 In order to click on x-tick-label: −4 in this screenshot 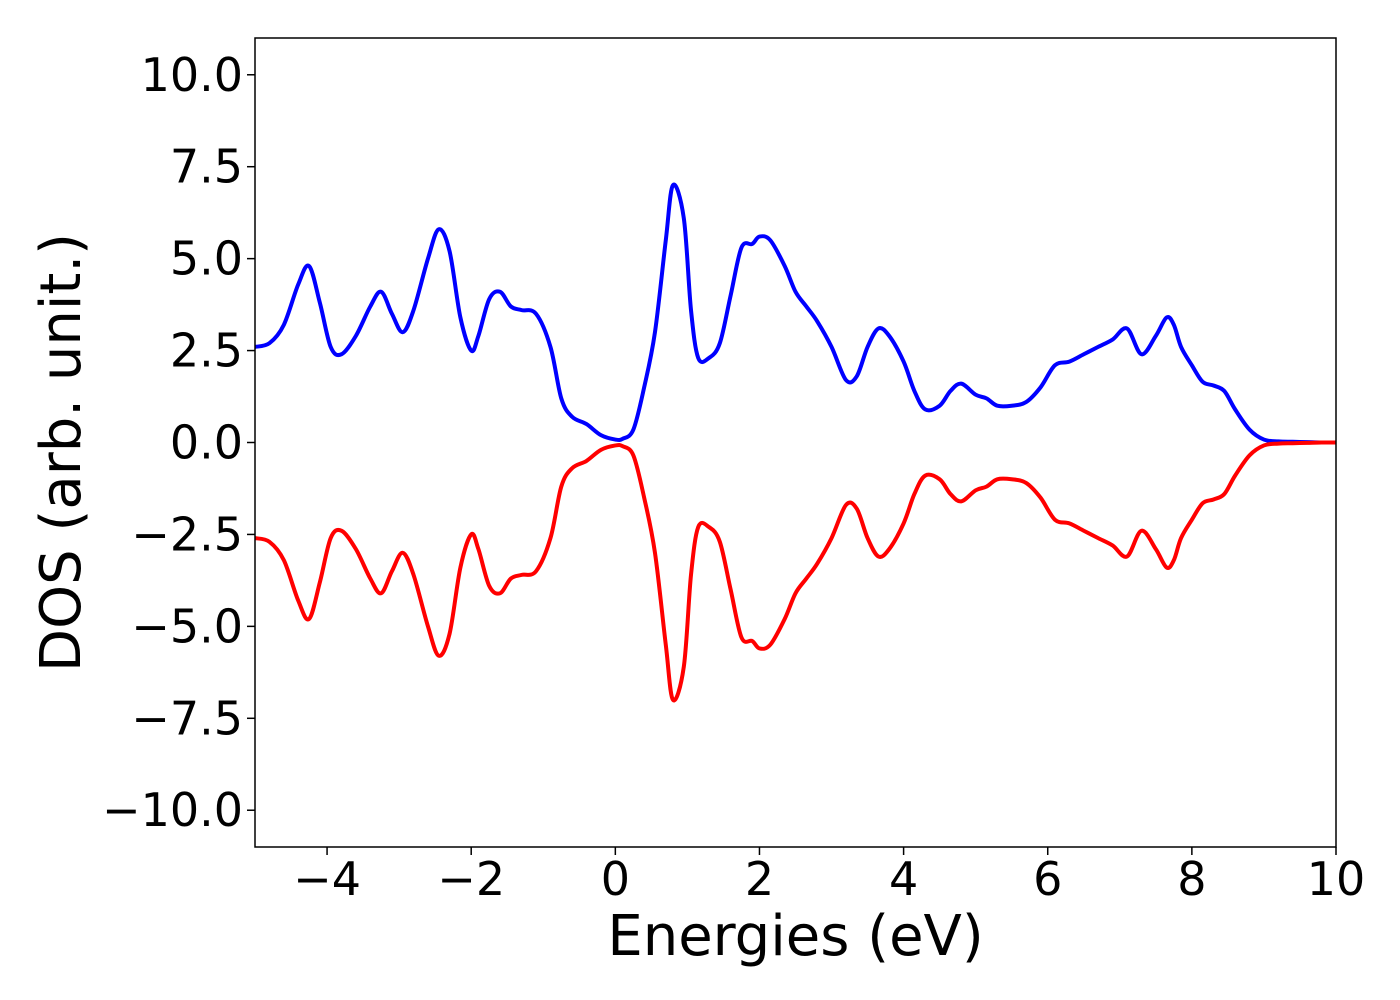, I will do `click(327, 879)`.